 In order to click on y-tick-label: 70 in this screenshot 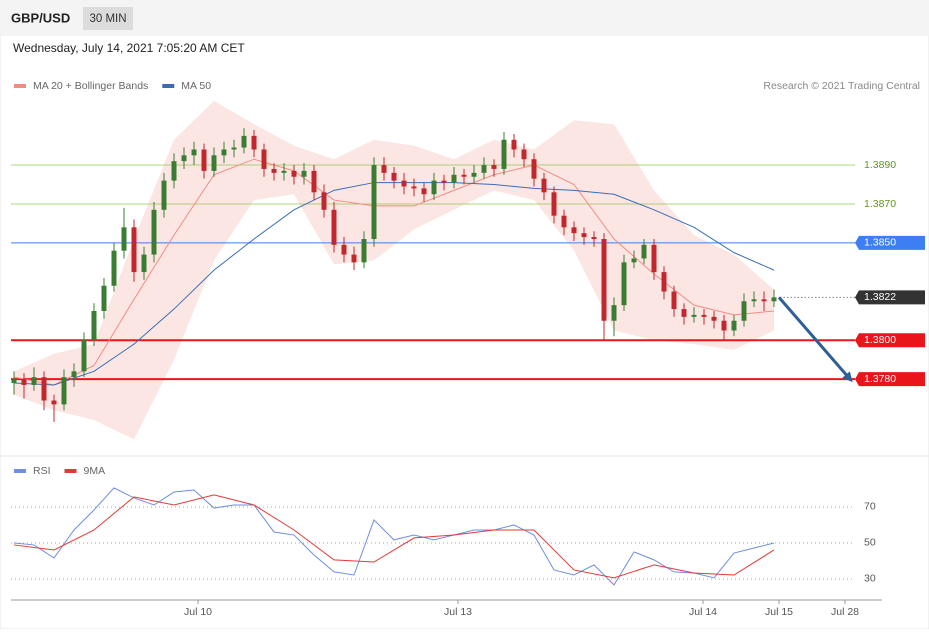, I will do `click(870, 507)`.